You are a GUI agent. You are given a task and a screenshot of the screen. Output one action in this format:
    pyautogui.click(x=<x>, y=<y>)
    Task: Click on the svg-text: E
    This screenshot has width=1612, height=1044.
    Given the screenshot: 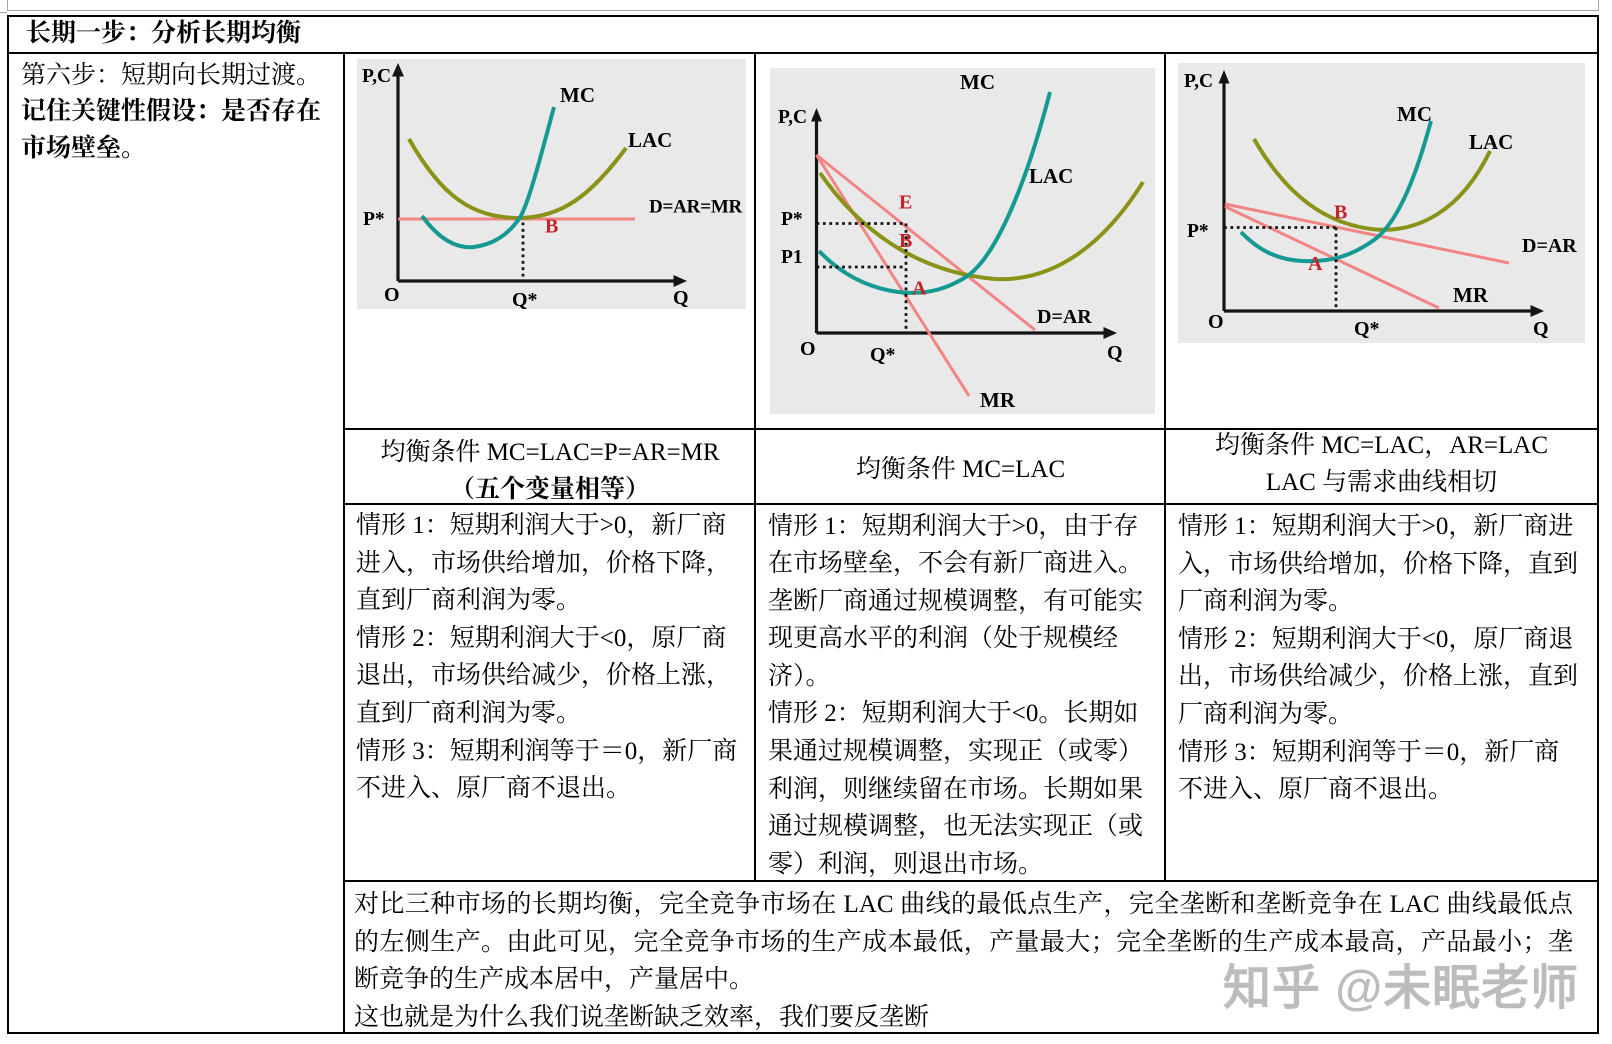 What is the action you would take?
    pyautogui.click(x=905, y=203)
    